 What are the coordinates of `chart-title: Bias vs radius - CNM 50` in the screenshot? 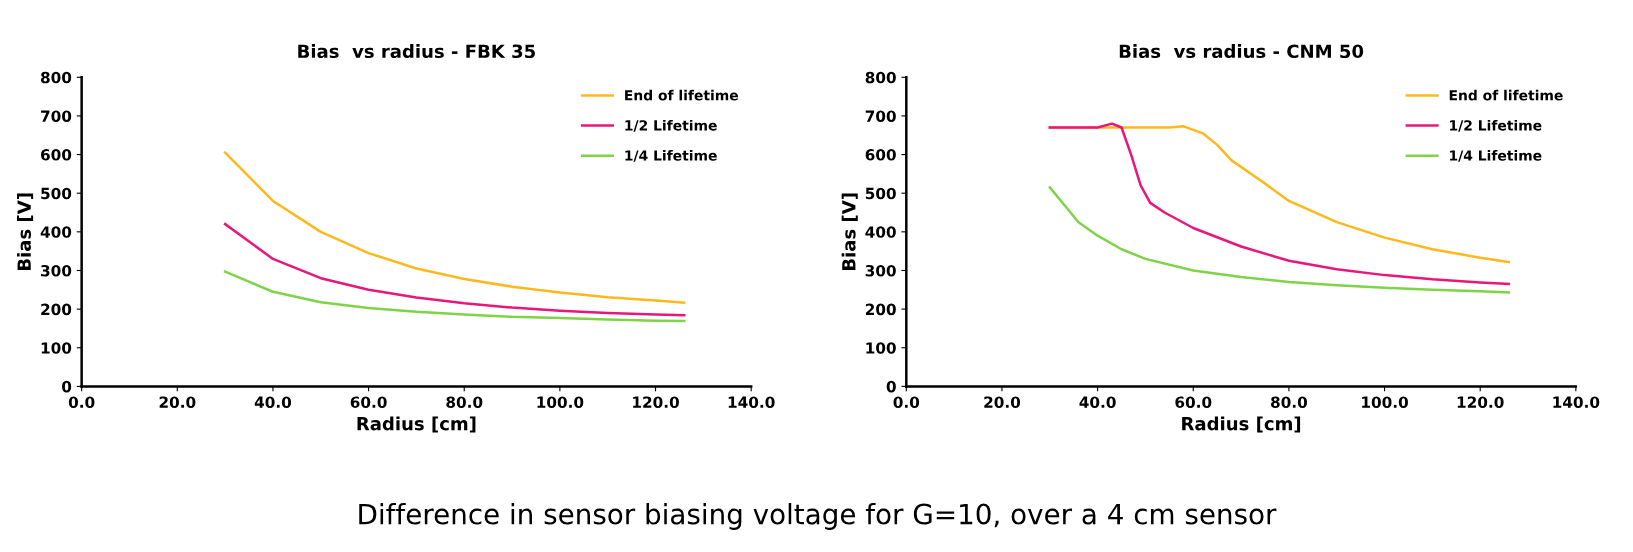 It's located at (1241, 51).